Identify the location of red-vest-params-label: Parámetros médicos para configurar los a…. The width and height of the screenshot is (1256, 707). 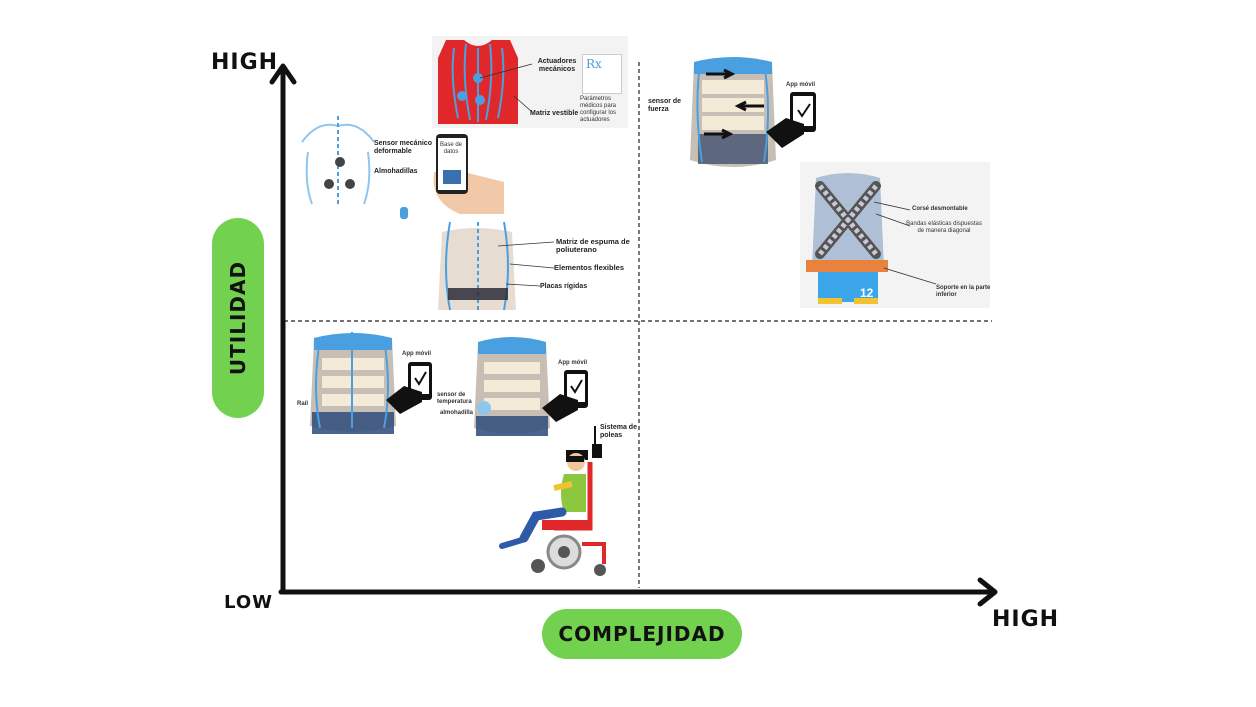
(598, 109).